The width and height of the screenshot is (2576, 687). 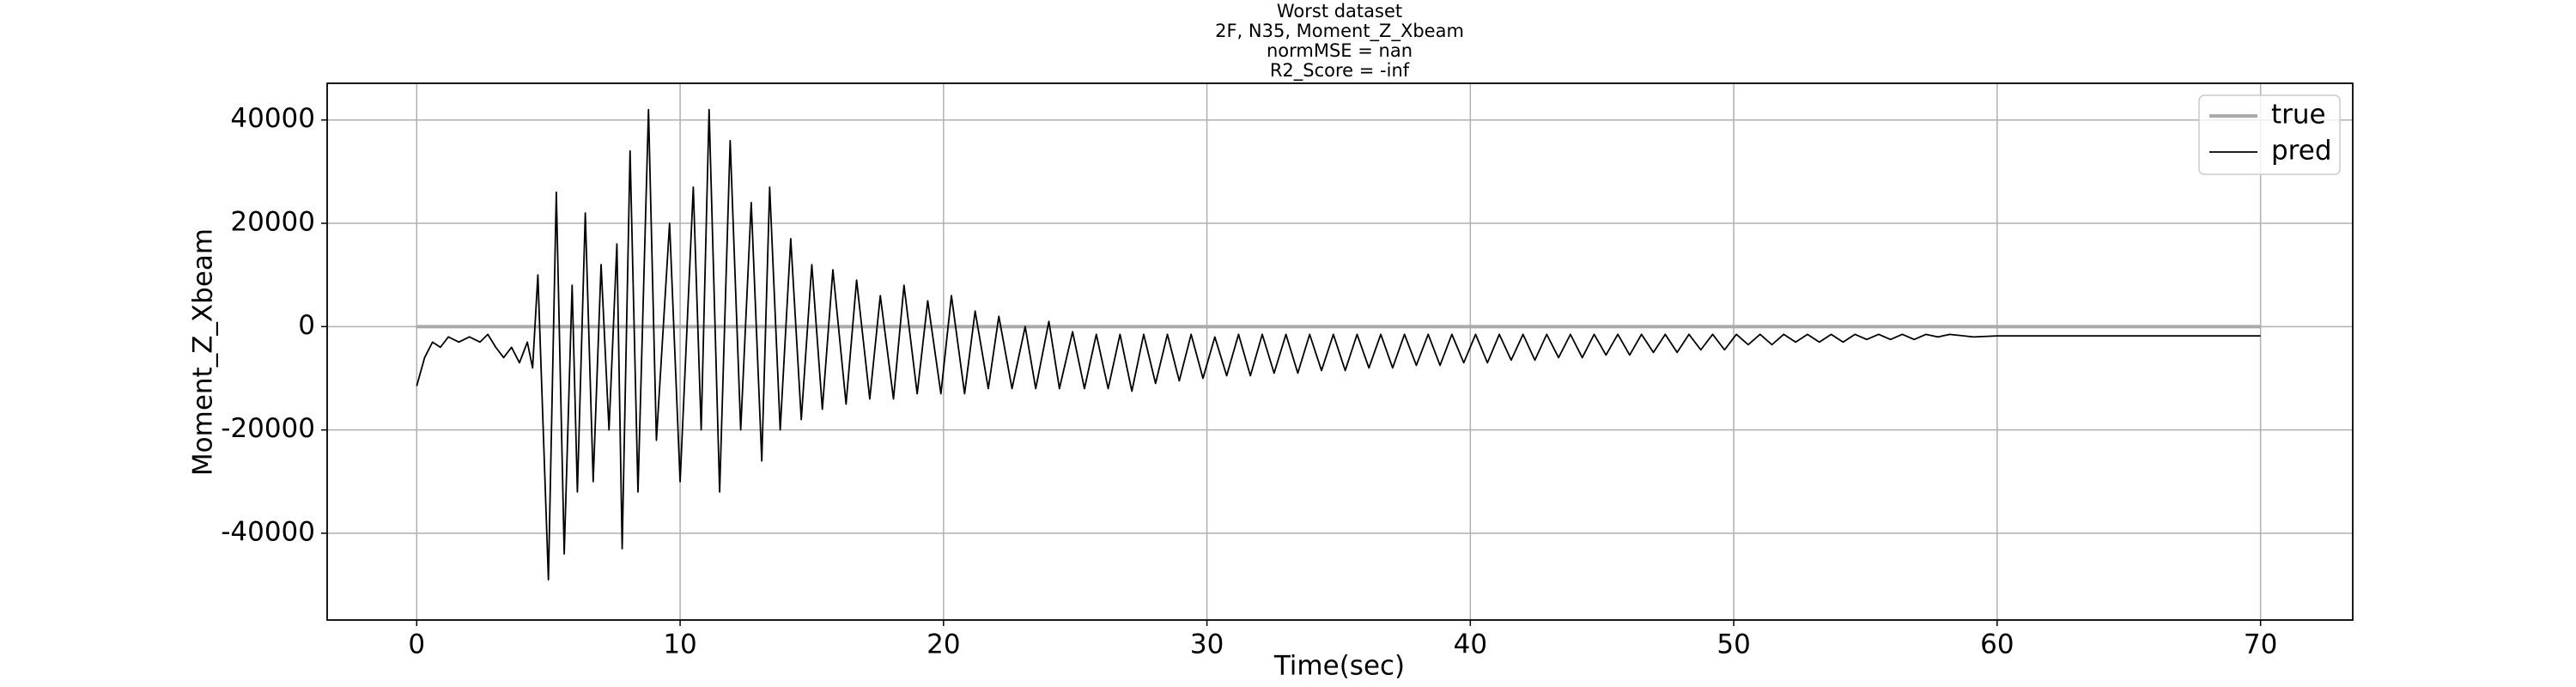 What do you see at coordinates (1340, 71) in the screenshot?
I see `chart-title: R2_Score = -inf` at bounding box center [1340, 71].